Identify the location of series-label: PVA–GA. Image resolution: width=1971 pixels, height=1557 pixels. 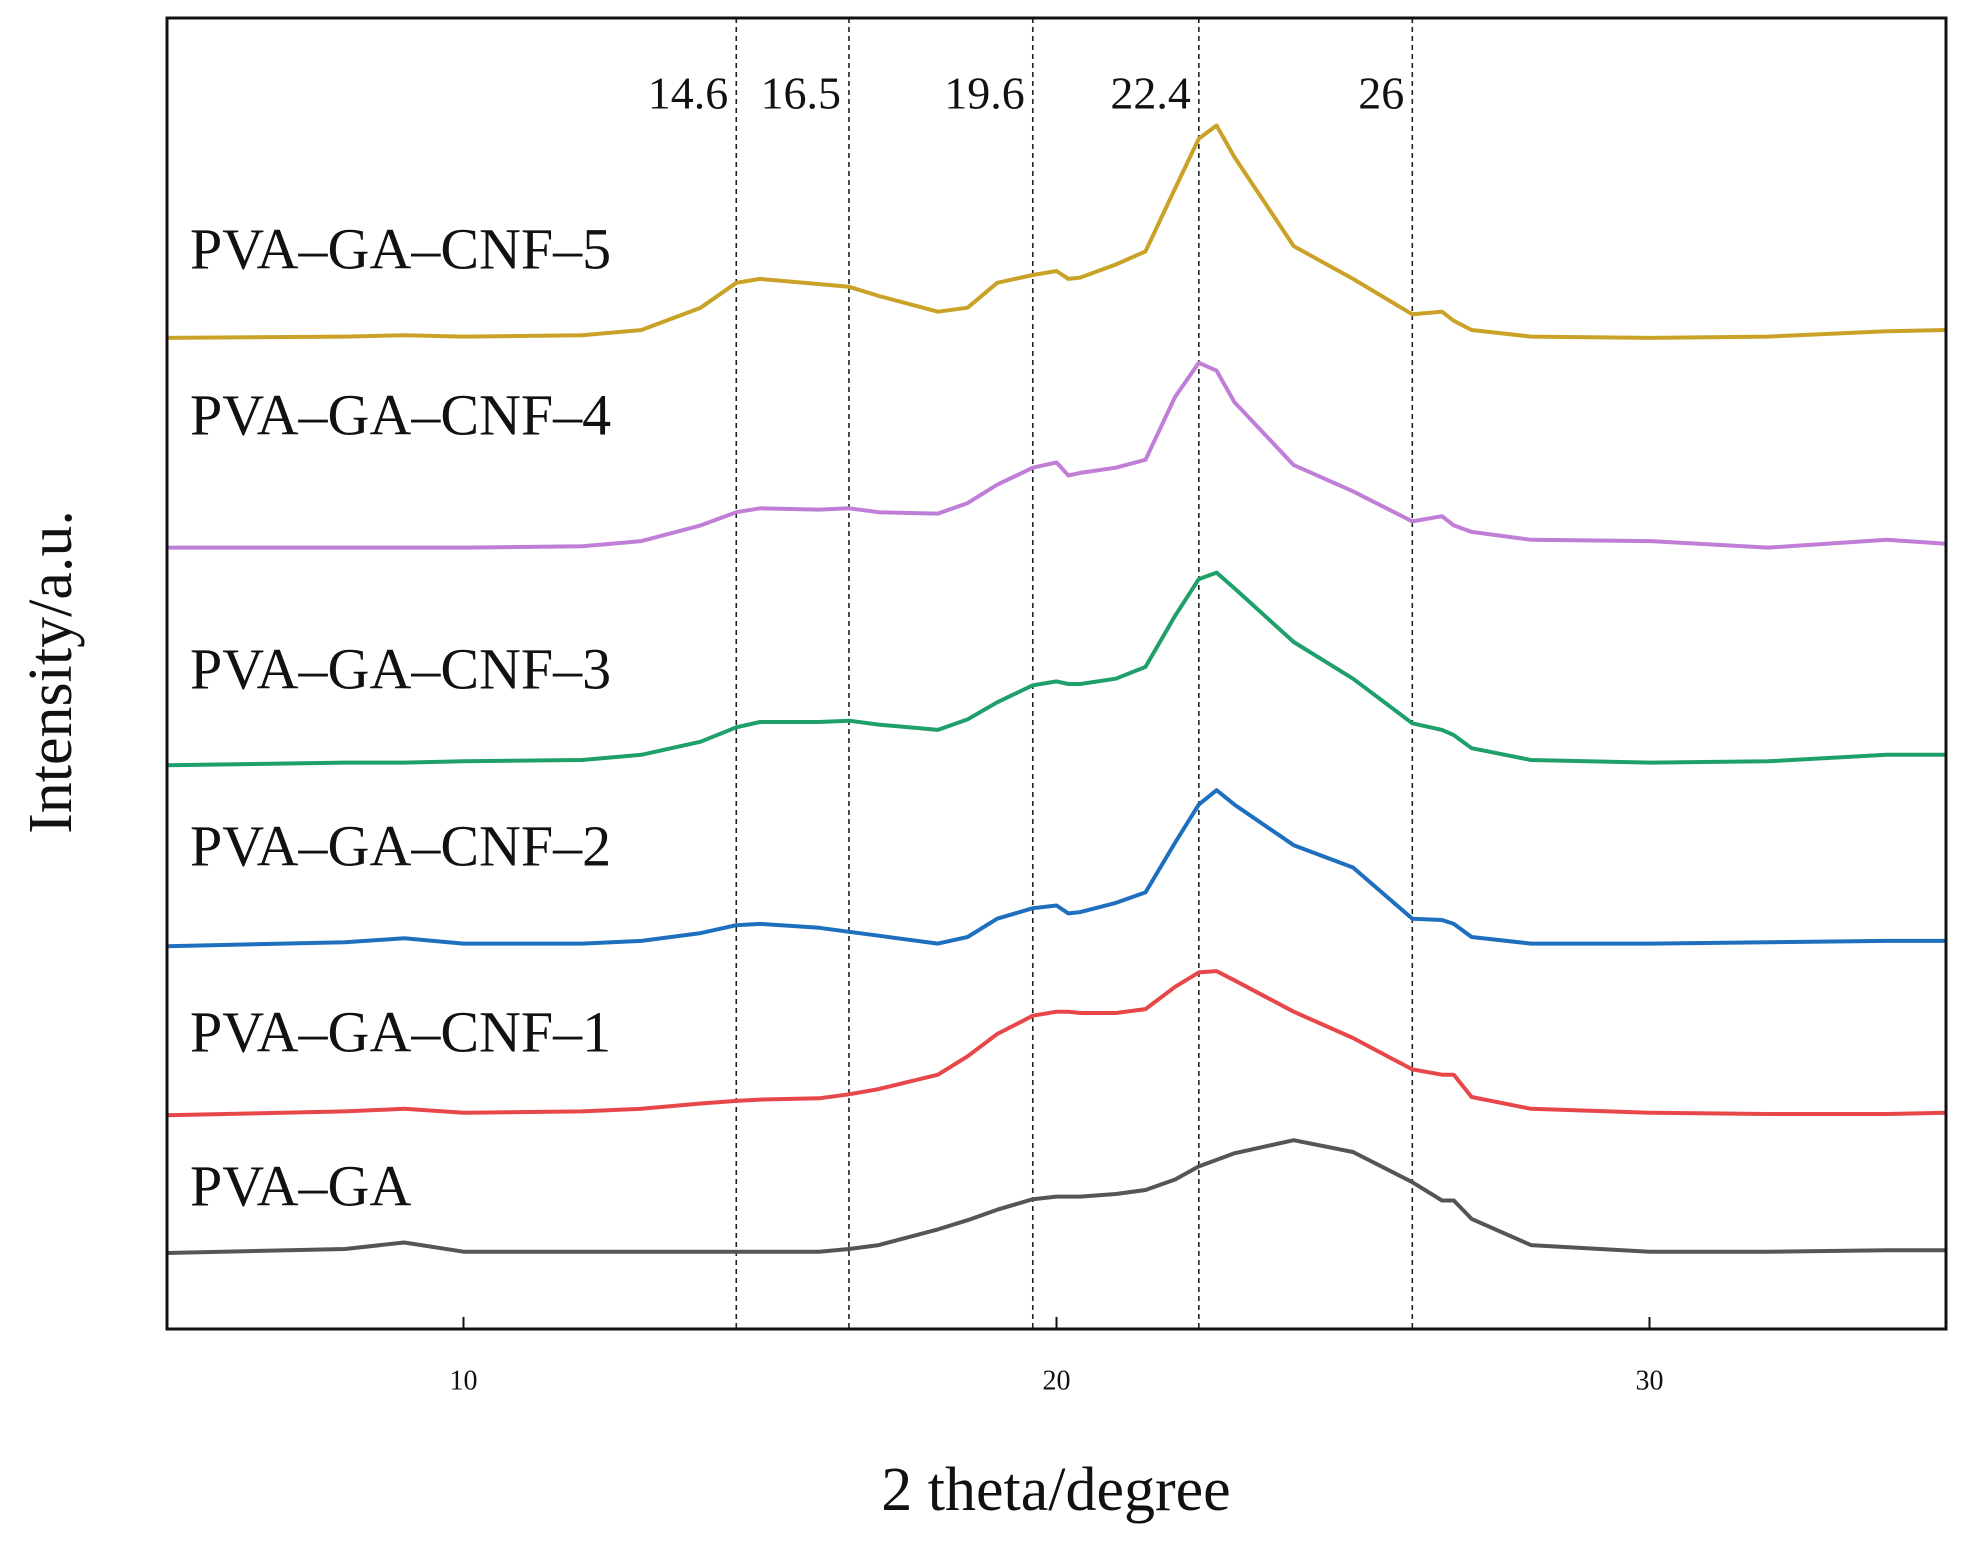
(300, 1185).